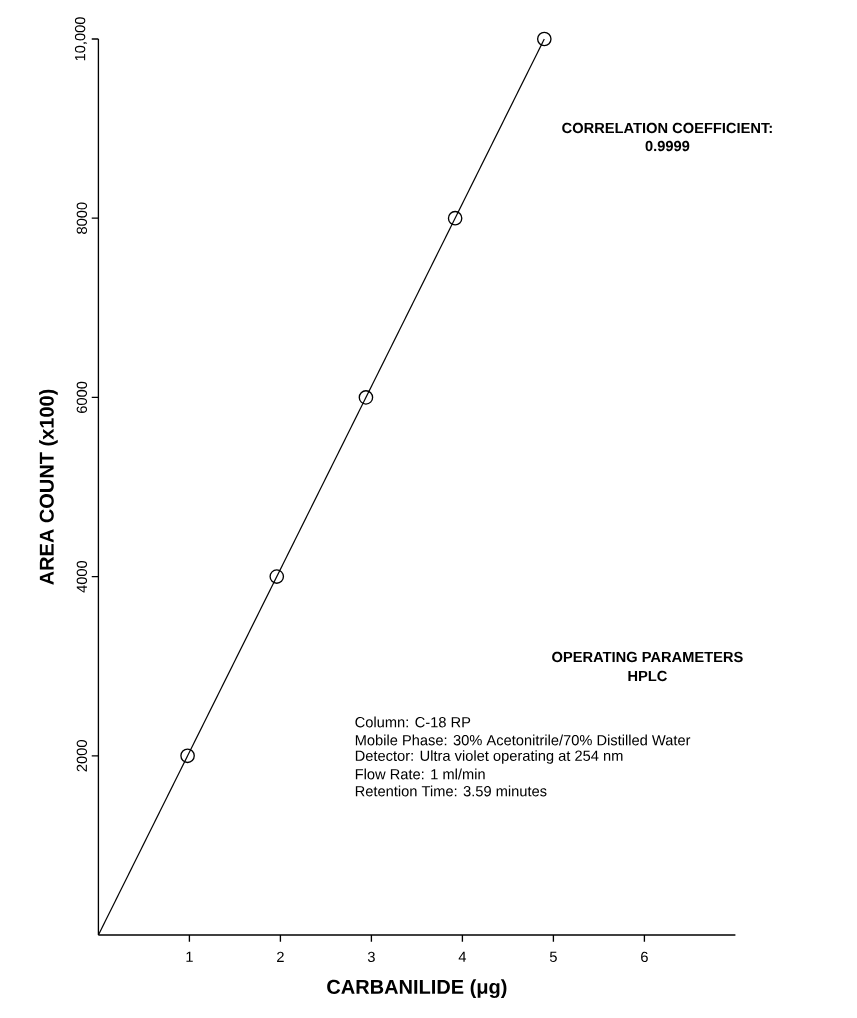 This screenshot has height=1018, width=857. I want to click on x-tick-label: 6, so click(644, 957).